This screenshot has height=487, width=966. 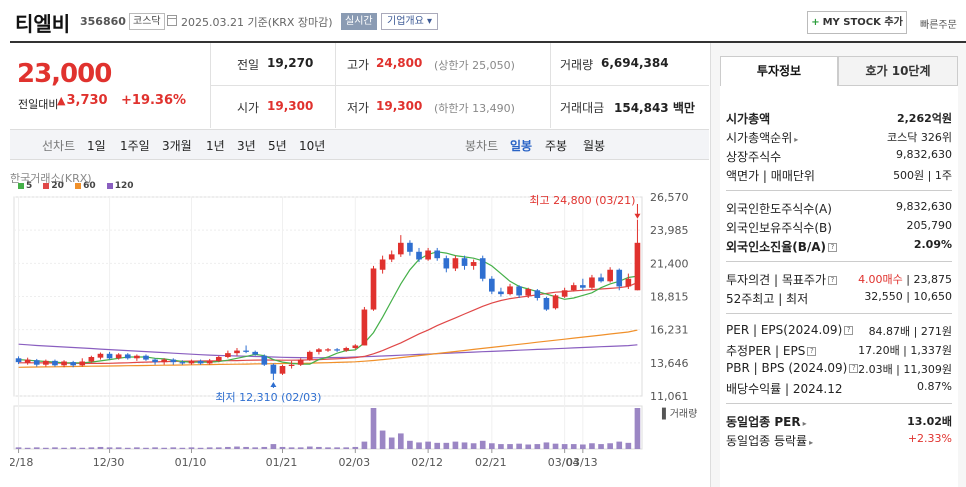 I want to click on low-value: 19,300, so click(x=399, y=106).